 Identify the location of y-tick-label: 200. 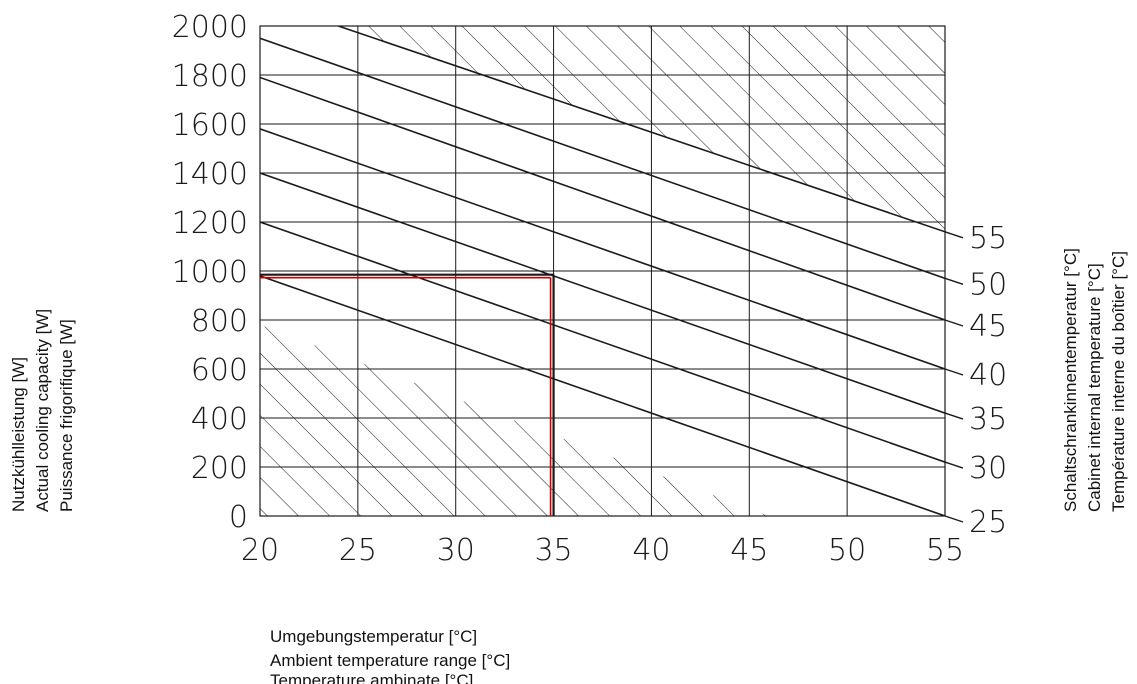
(219, 468).